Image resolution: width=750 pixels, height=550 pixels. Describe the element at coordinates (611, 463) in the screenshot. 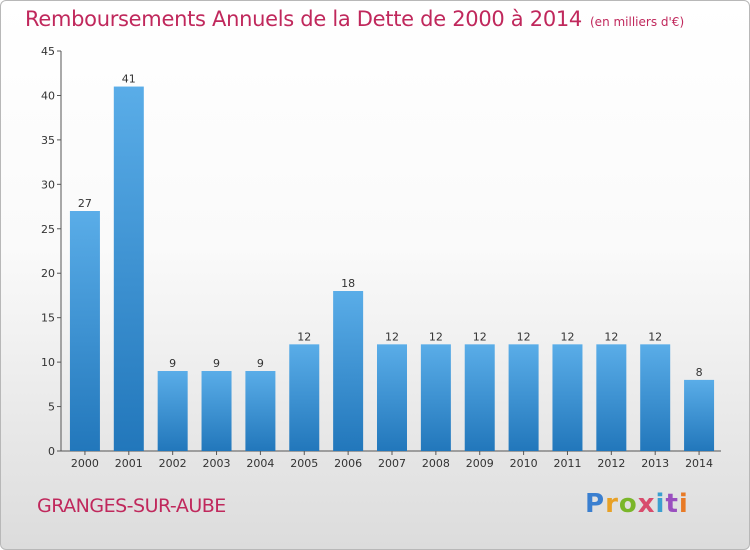

I see `x-tick-label-2012: 2012` at that location.